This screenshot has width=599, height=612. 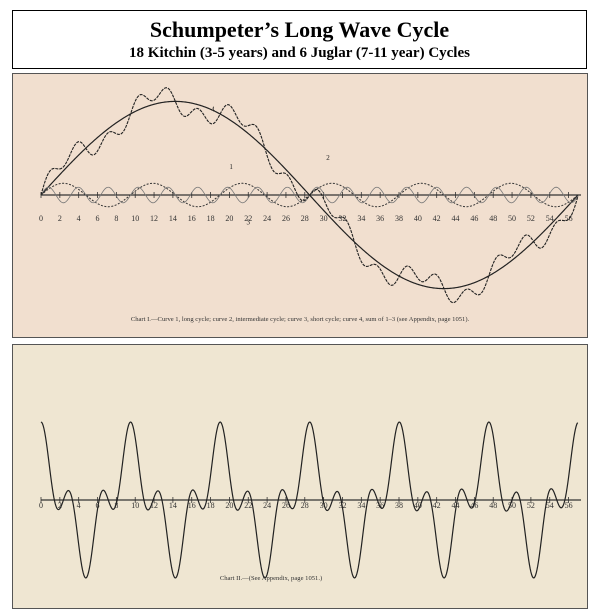 What do you see at coordinates (324, 505) in the screenshot?
I see `chart-2-tick-label: 30` at bounding box center [324, 505].